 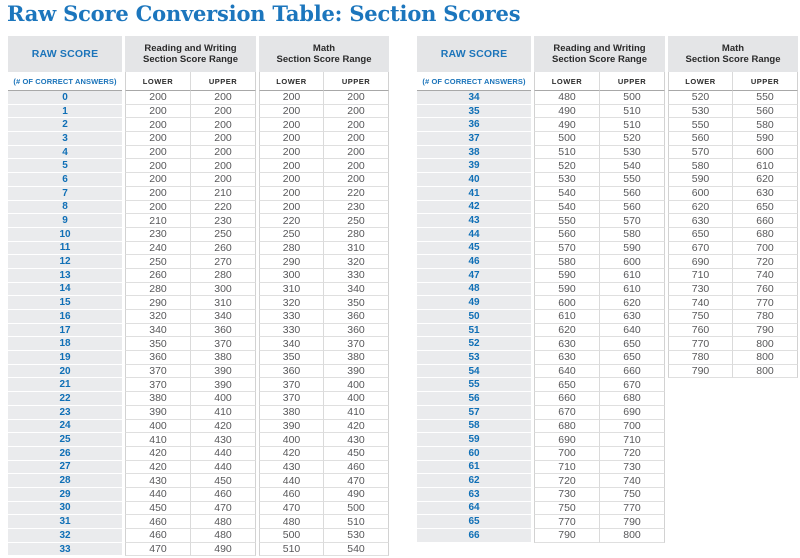 I want to click on rw-lower-cell: 440, so click(x=157, y=494).